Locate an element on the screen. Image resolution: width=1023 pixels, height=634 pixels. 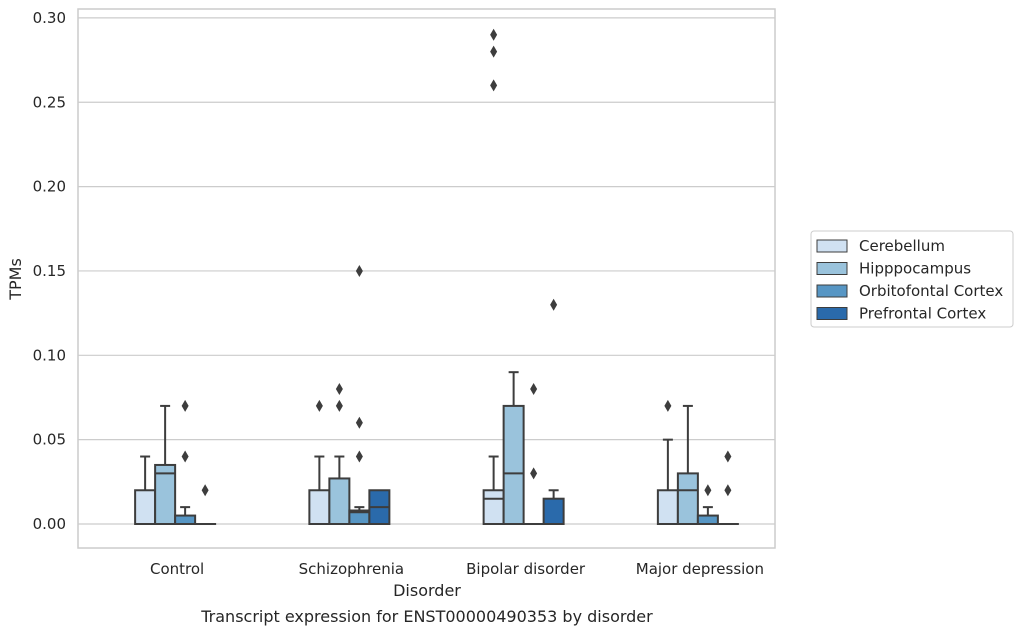
x-axis-label: Disorder is located at coordinates (427, 590).